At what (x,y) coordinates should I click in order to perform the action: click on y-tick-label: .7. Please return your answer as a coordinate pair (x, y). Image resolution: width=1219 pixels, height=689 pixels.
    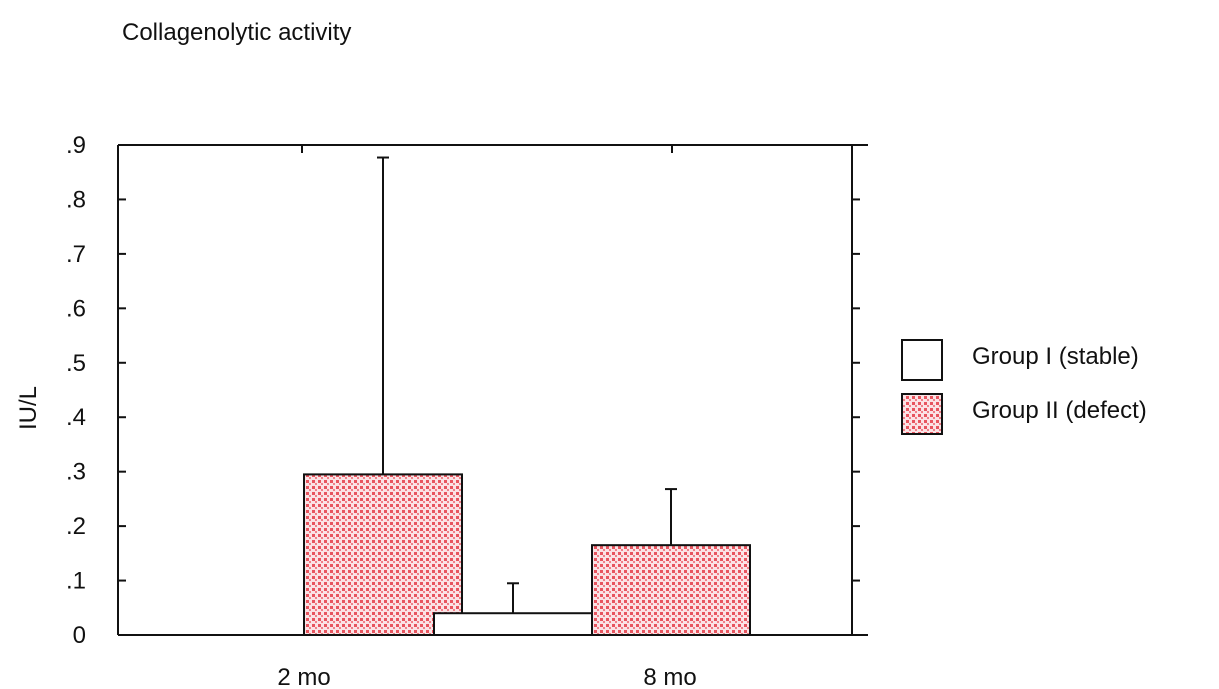
    Looking at the image, I should click on (76, 254).